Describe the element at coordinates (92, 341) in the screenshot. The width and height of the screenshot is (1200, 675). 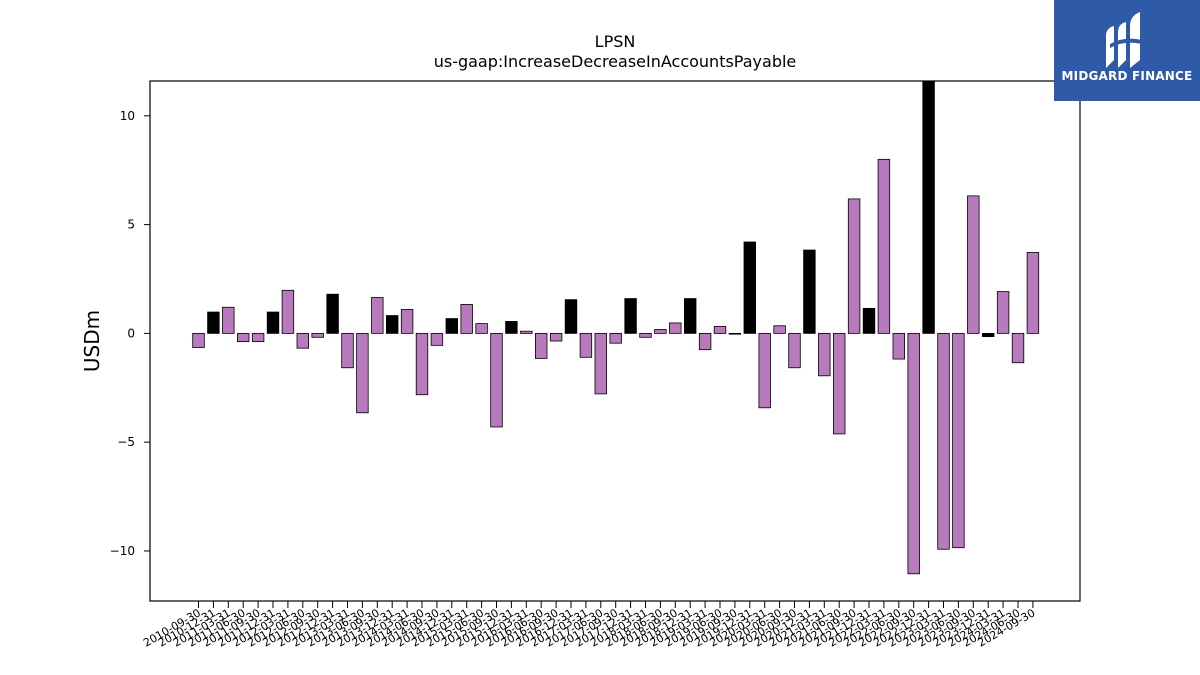
I see `y-axis-label: USDm` at that location.